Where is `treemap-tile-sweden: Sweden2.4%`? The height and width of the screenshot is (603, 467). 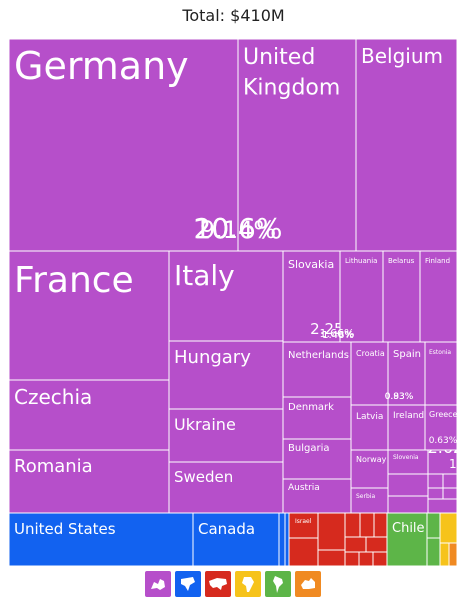
treemap-tile-sweden: Sweden2.4% is located at coordinates (317, 487).